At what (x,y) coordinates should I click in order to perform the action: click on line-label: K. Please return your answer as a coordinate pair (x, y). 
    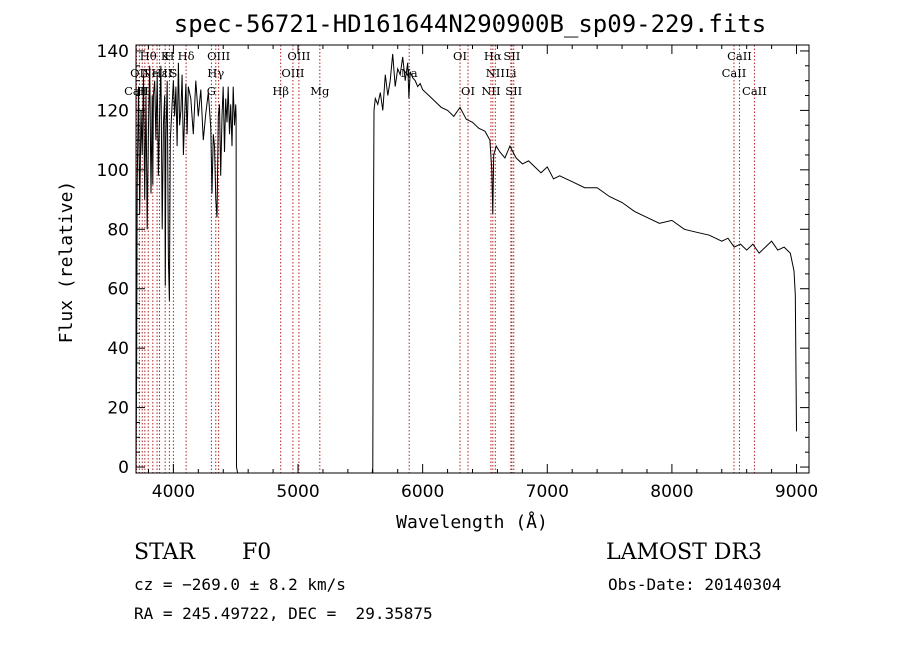
    Looking at the image, I should click on (165, 56).